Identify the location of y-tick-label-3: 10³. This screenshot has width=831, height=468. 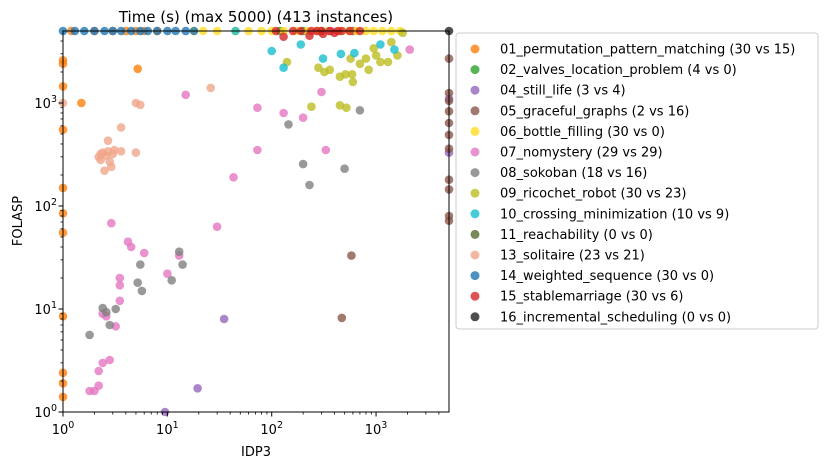
(45, 103).